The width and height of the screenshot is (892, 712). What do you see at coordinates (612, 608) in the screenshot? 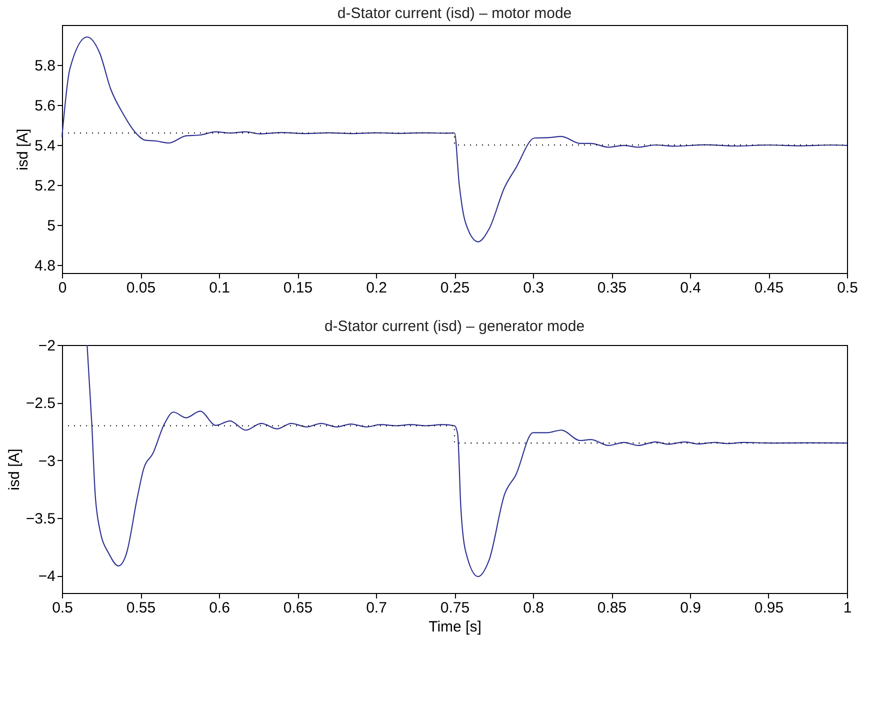
I see `x-tick-label: 0.85` at bounding box center [612, 608].